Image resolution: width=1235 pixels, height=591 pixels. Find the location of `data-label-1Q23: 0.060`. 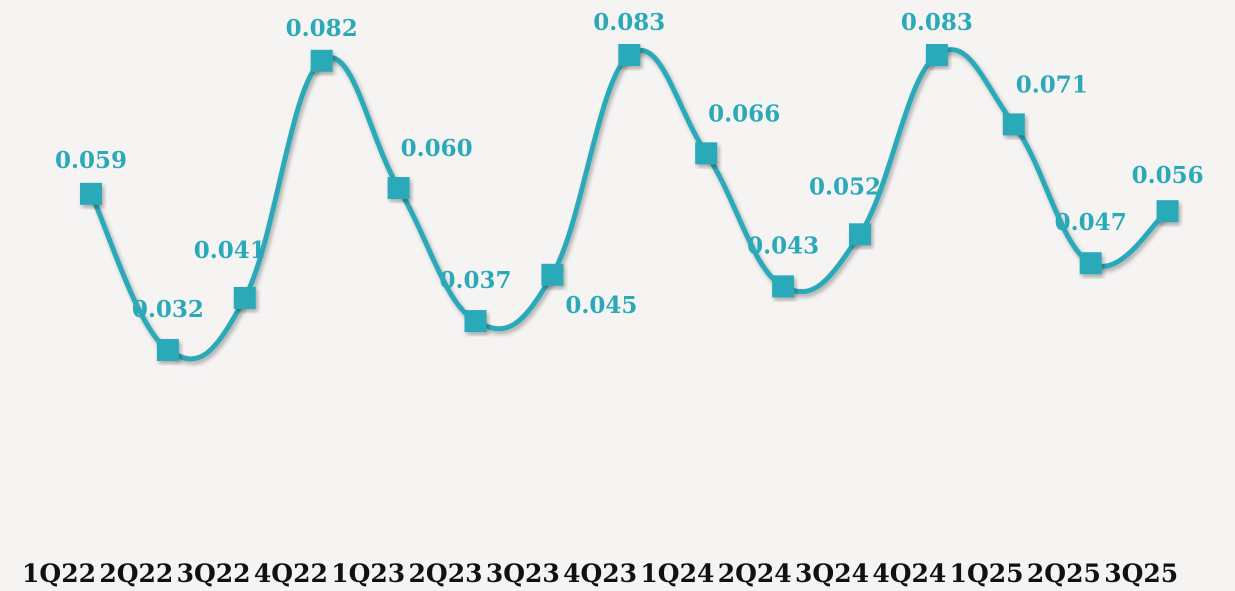

data-label-1Q23: 0.060 is located at coordinates (437, 148).